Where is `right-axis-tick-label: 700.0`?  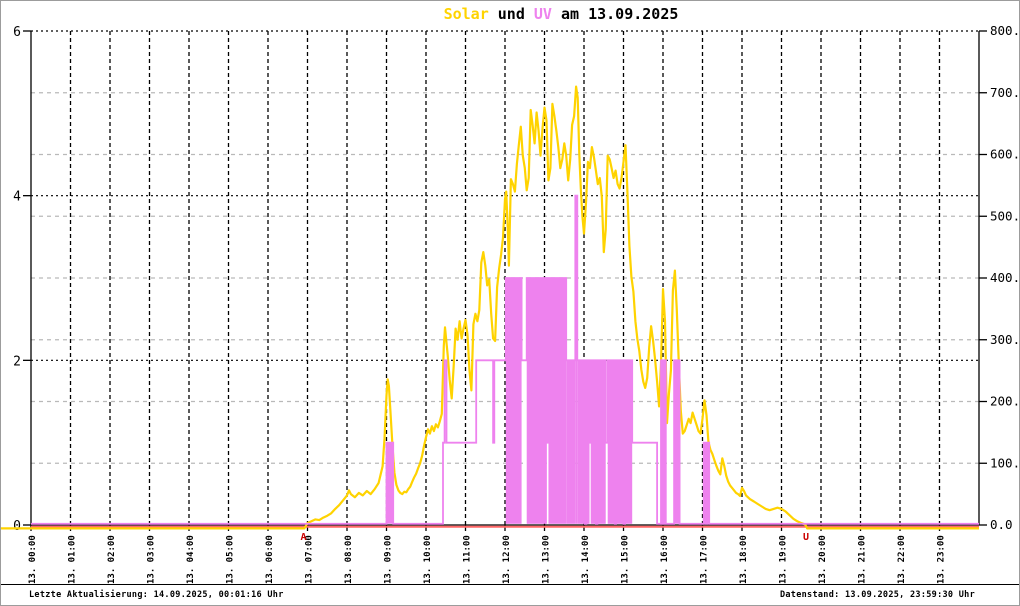 right-axis-tick-label: 700.0 is located at coordinates (1005, 92).